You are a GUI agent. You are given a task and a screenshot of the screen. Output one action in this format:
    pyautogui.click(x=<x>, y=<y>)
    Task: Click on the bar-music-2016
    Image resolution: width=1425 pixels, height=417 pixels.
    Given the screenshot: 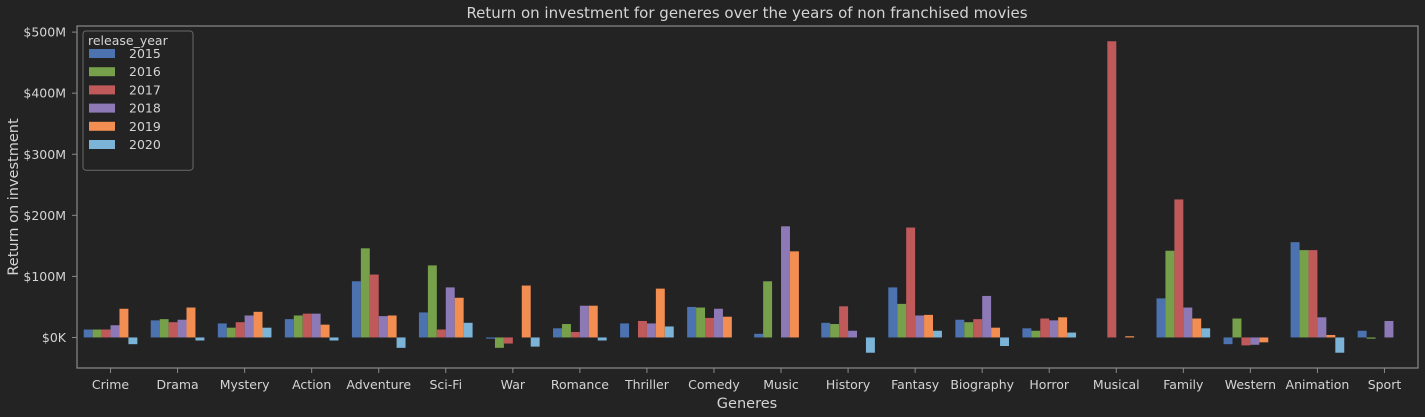 What is the action you would take?
    pyautogui.click(x=768, y=309)
    